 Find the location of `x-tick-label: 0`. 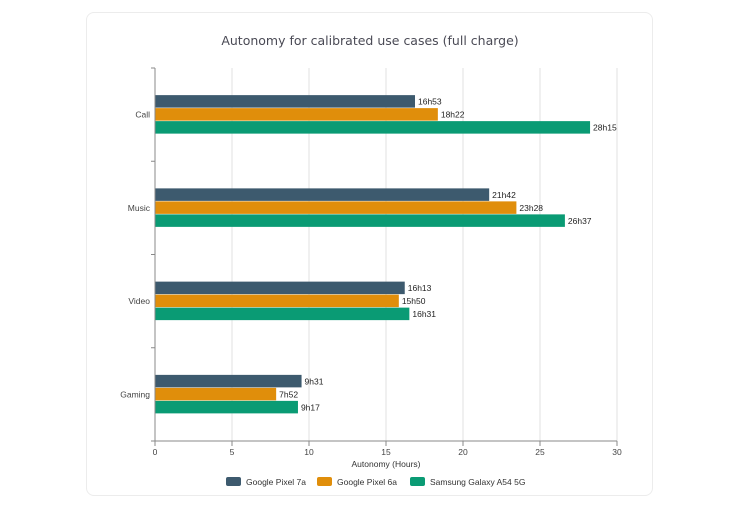

x-tick-label: 0 is located at coordinates (155, 452).